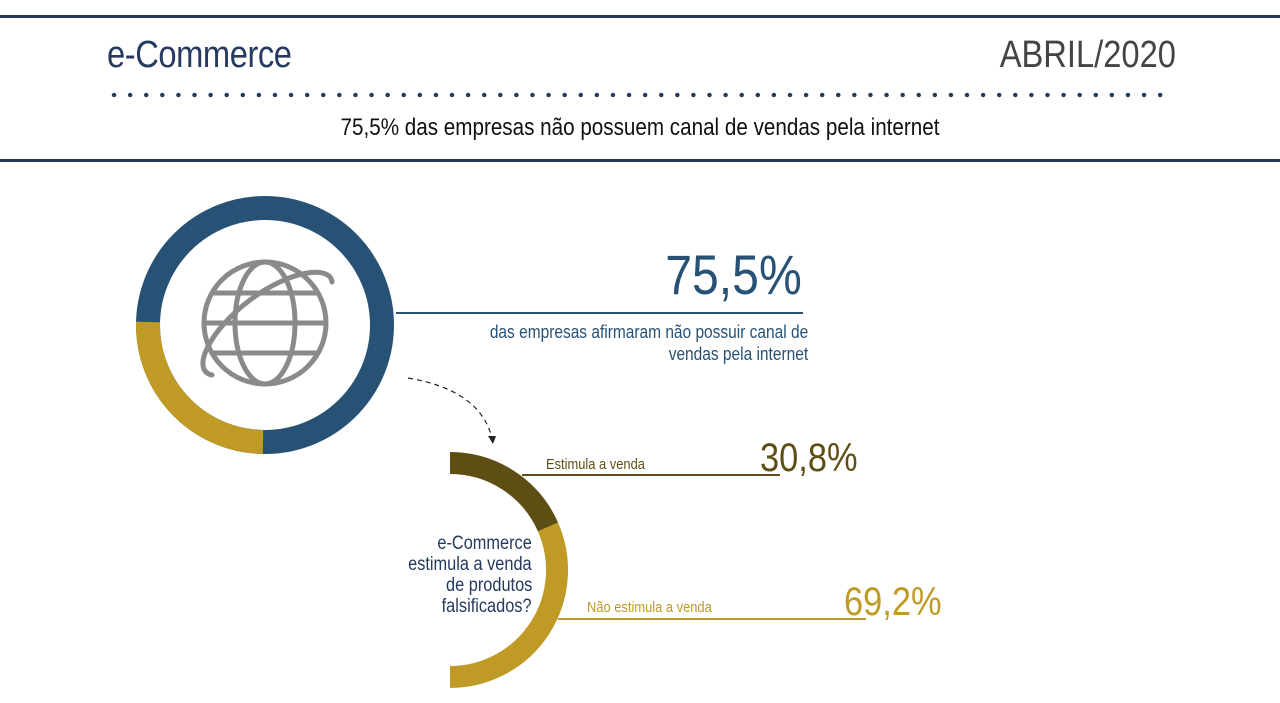  I want to click on main-donut-chart, so click(264, 325).